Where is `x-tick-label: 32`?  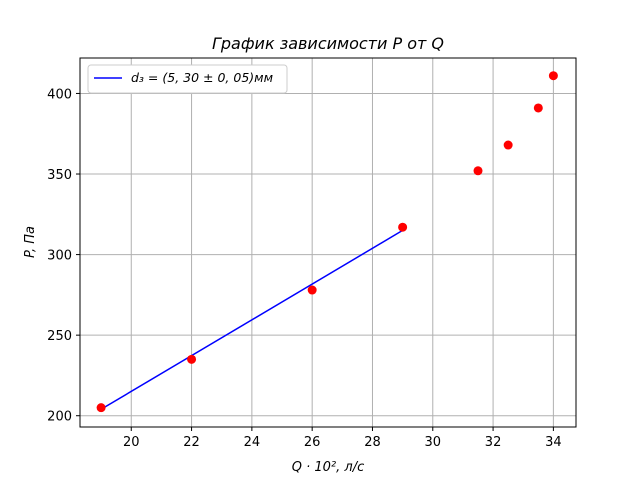 x-tick-label: 32 is located at coordinates (493, 442).